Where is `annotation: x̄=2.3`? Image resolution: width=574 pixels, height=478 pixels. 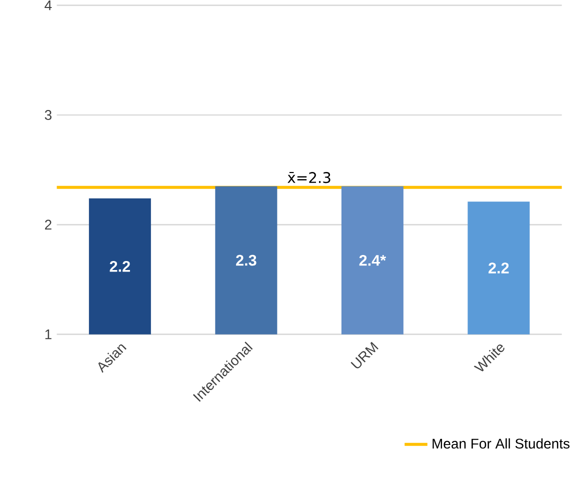
annotation: x̄=2.3 is located at coordinates (309, 178).